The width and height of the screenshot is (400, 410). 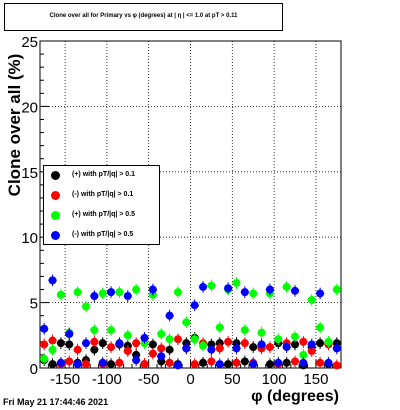 I want to click on legend-label: (+) with pT/|q| > 0.5, so click(x=104, y=214).